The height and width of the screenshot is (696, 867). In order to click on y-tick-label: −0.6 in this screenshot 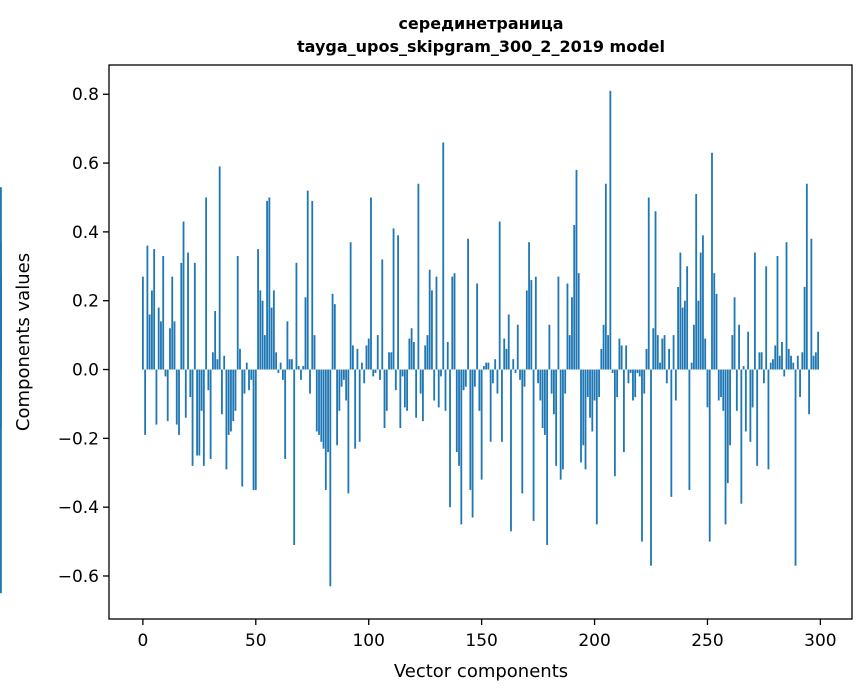, I will do `click(78, 577)`.